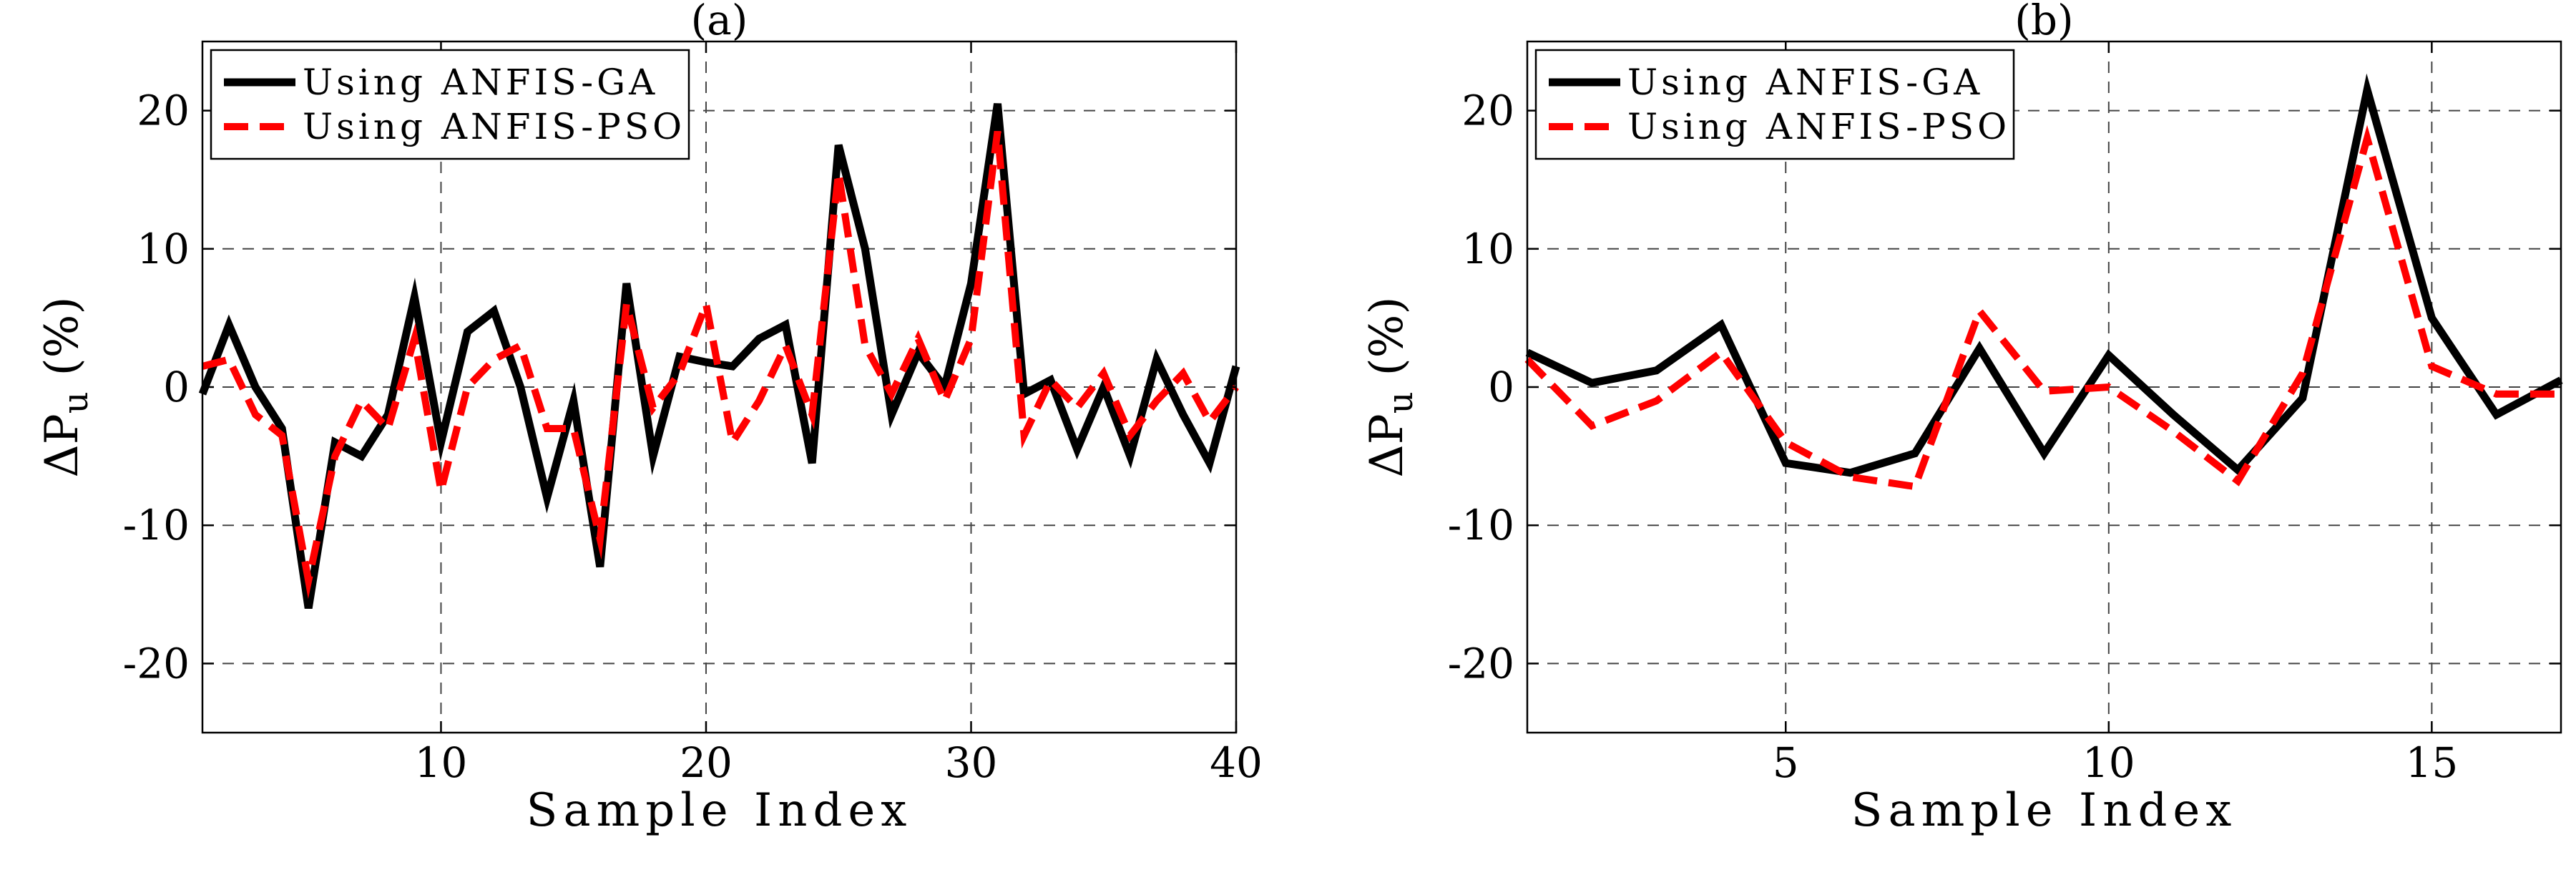  I want to click on x-tick-label: 40, so click(1236, 762).